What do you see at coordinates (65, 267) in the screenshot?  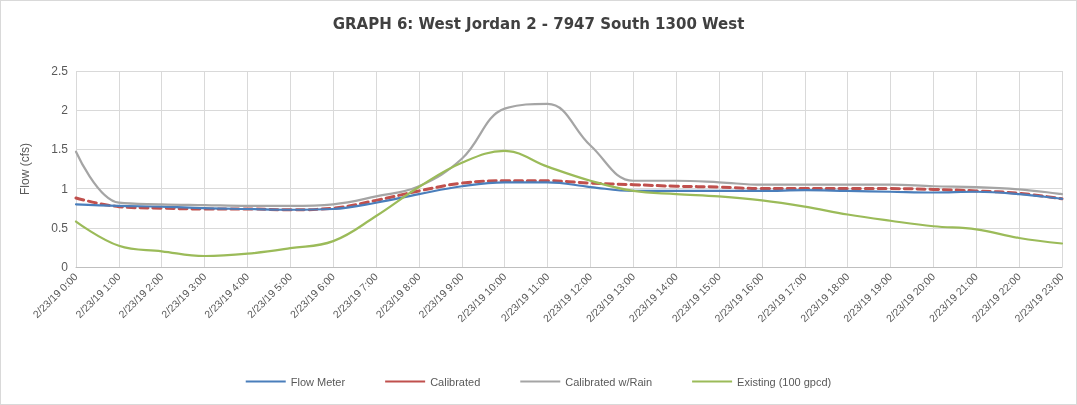 I see `y-tick-label: 0` at bounding box center [65, 267].